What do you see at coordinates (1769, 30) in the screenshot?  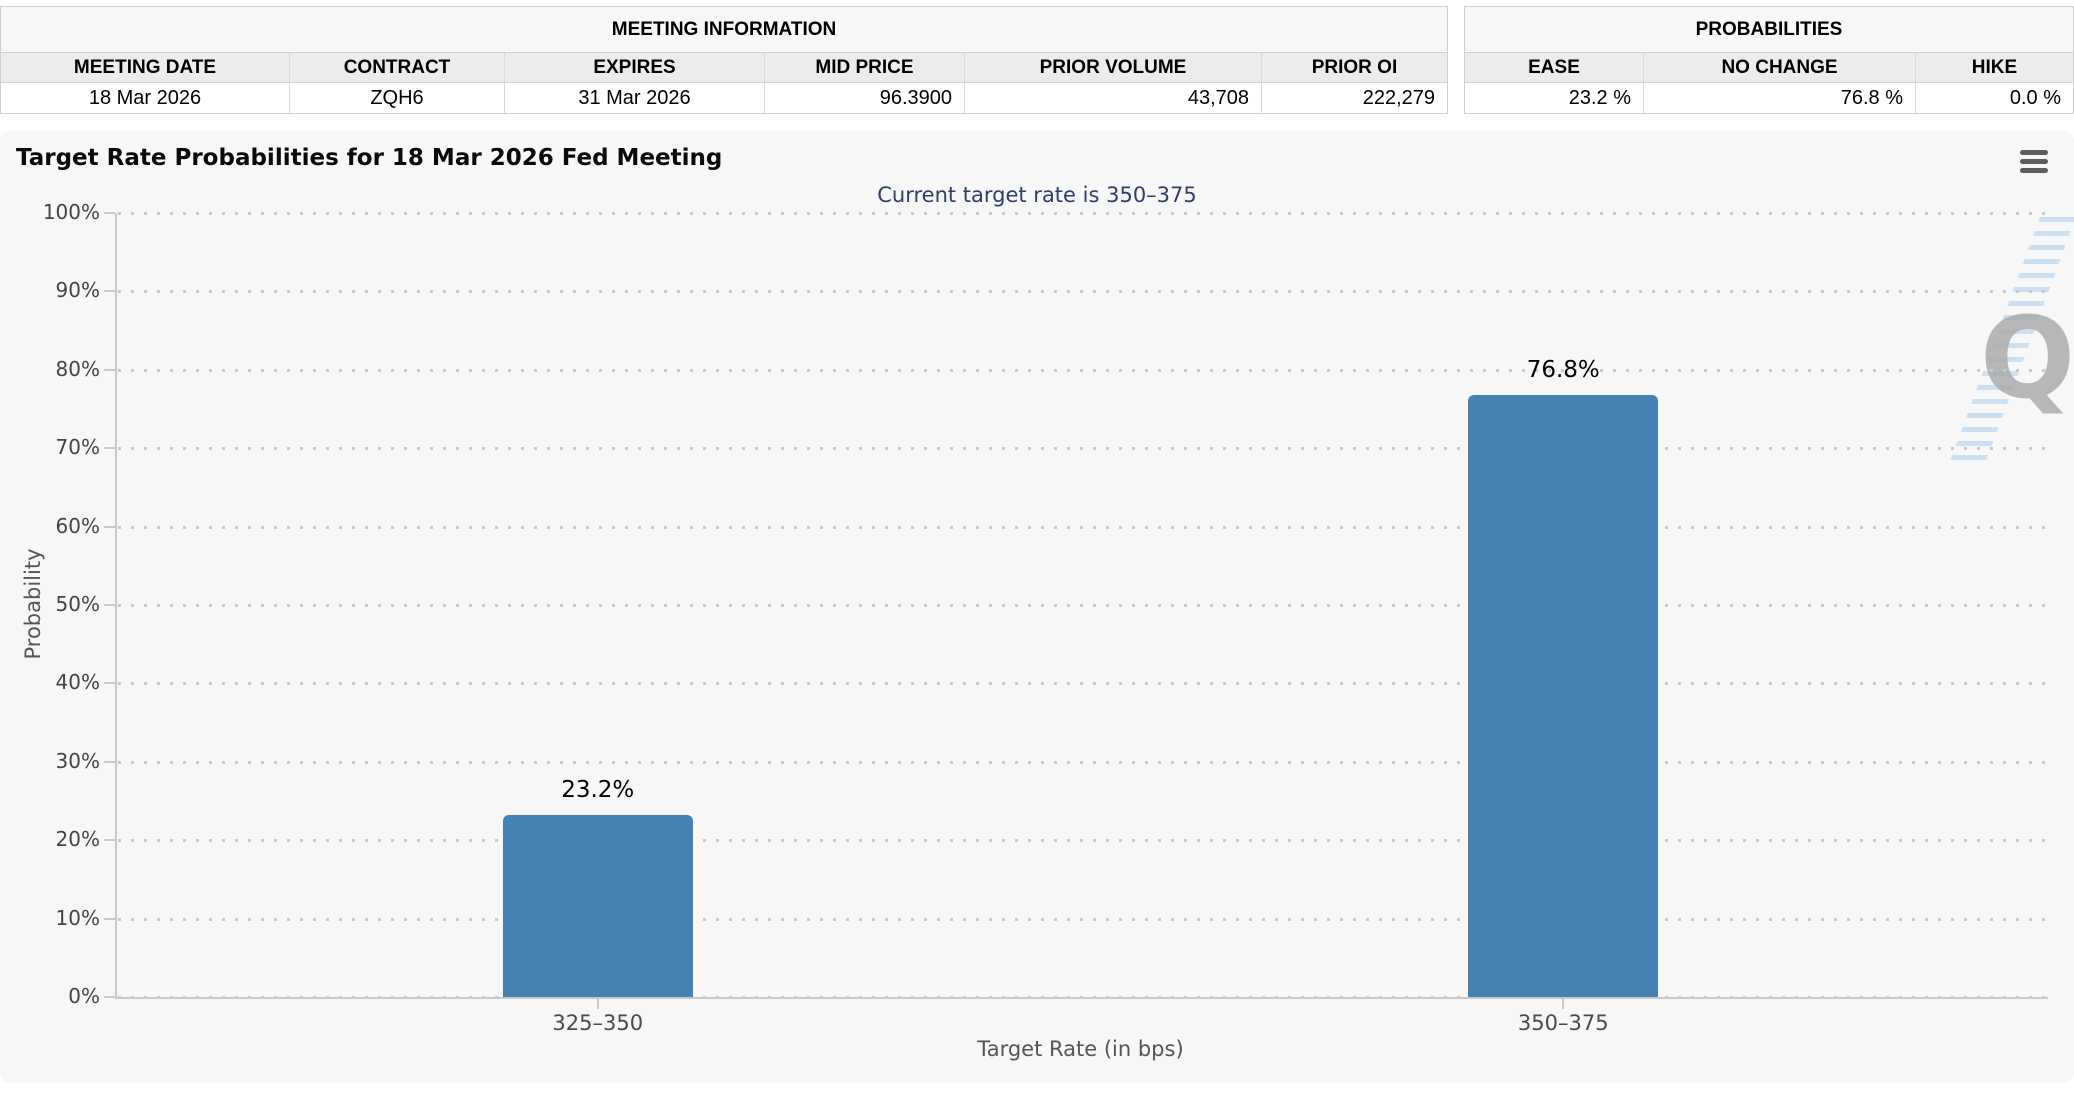 I see `probabilities-section-title: PROBABILITIES` at bounding box center [1769, 30].